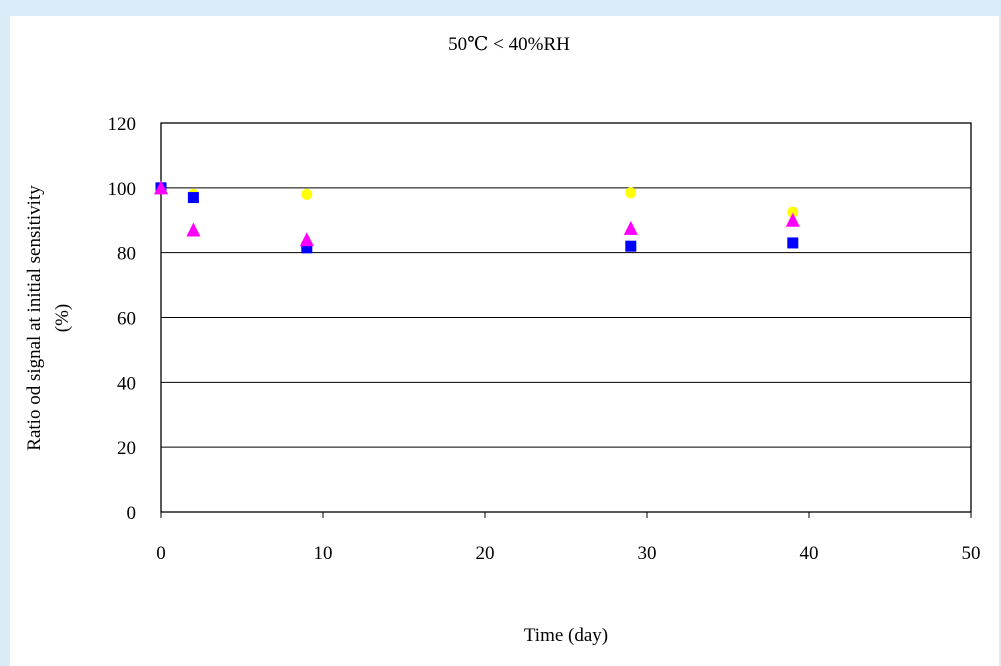  What do you see at coordinates (122, 124) in the screenshot?
I see `y-tick-label: 120` at bounding box center [122, 124].